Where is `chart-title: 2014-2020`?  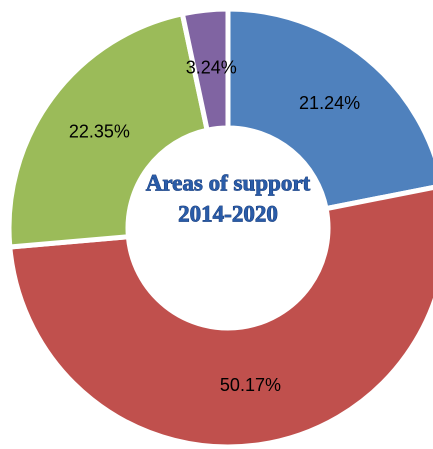
chart-title: 2014-2020 is located at coordinates (228, 213).